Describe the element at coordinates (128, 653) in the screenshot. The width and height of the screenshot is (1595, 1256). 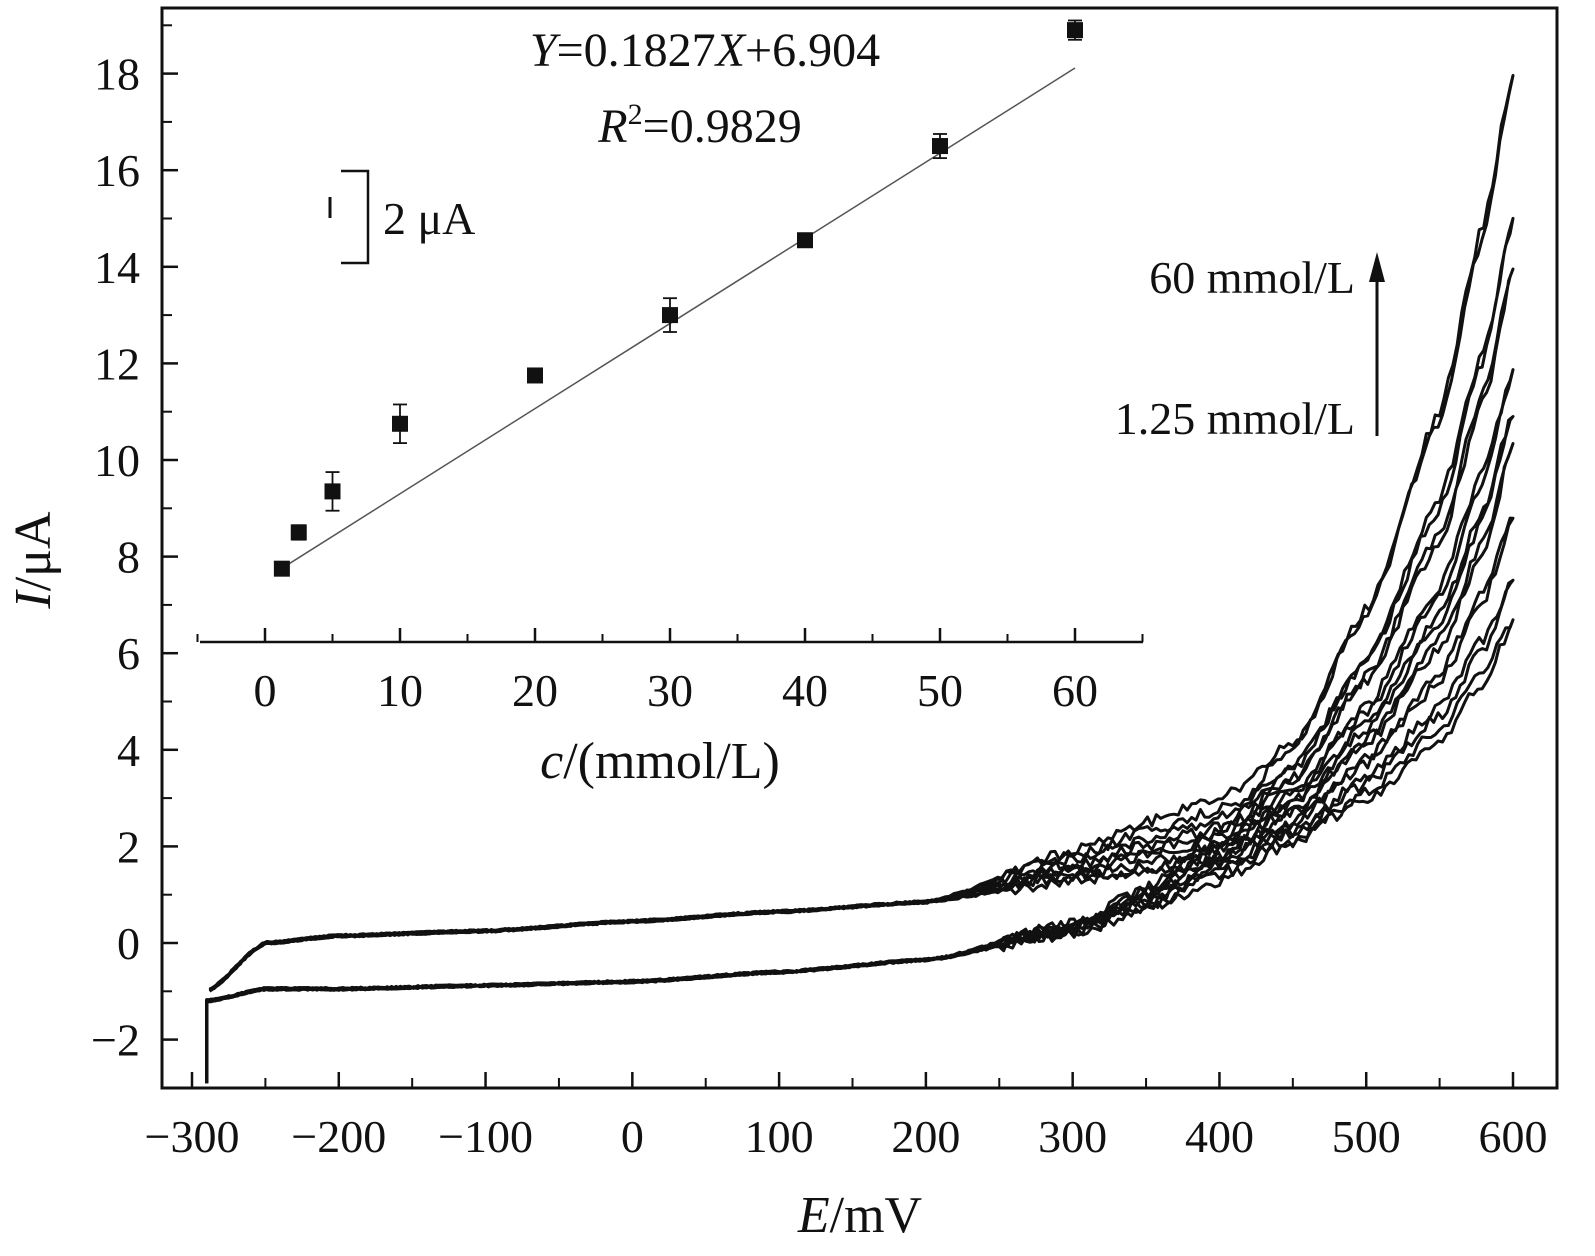
I see `y-tick-label: 6` at that location.